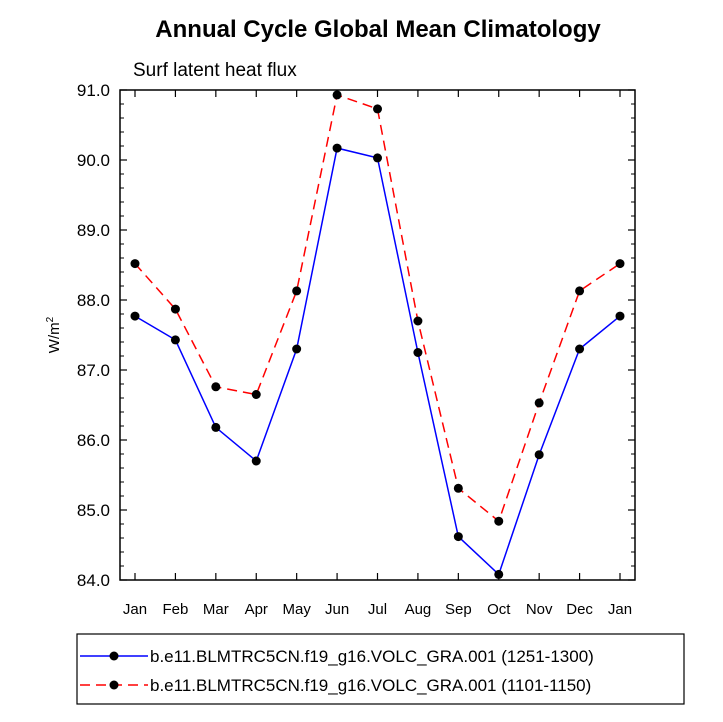  What do you see at coordinates (579, 609) in the screenshot?
I see `x-tick-label: Dec` at bounding box center [579, 609].